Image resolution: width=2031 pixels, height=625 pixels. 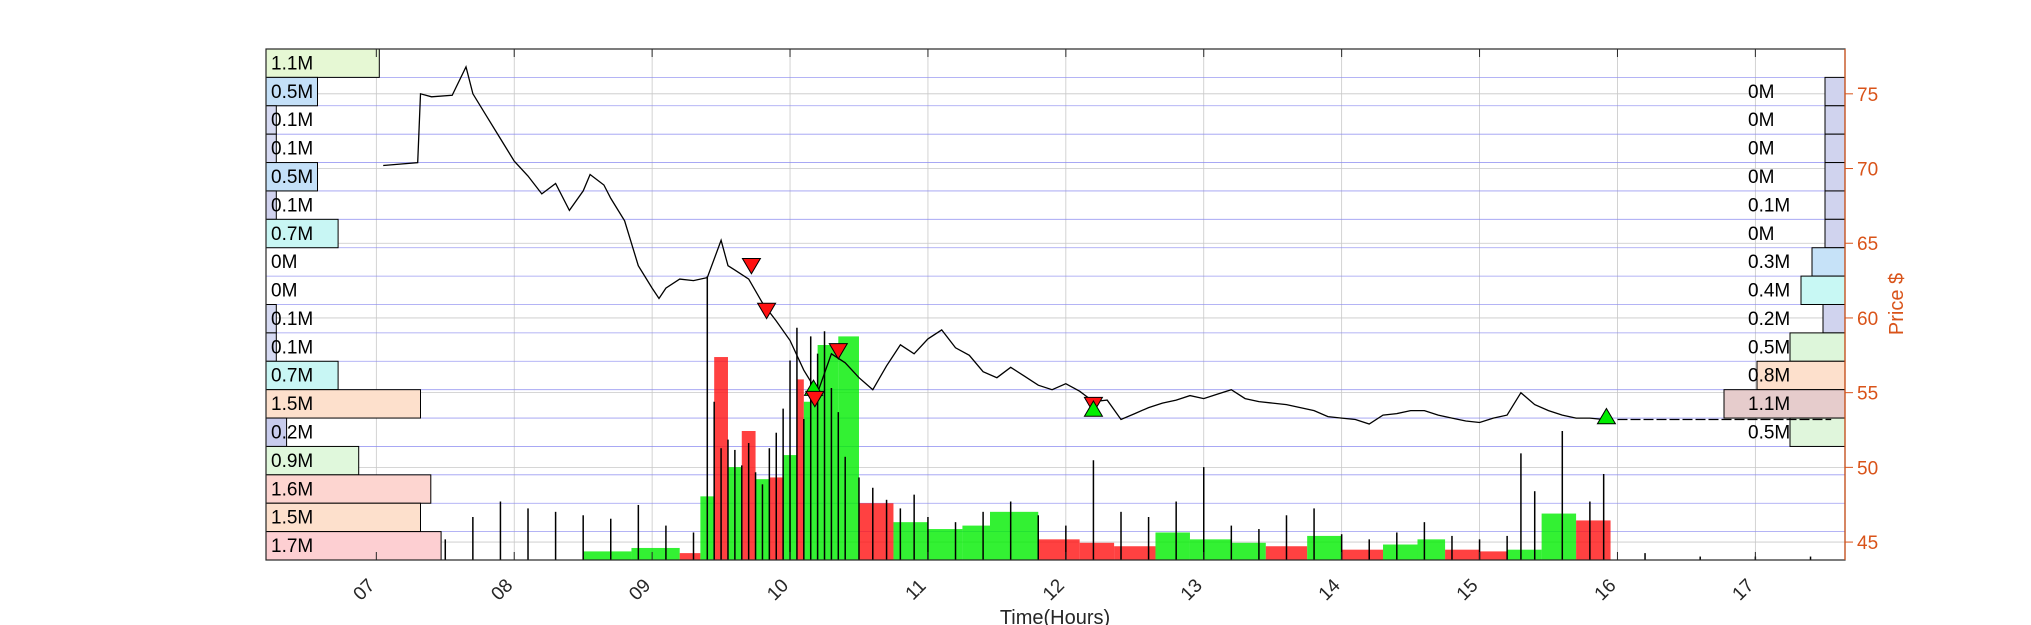 I want to click on x-tick-label: 10, so click(x=778, y=590).